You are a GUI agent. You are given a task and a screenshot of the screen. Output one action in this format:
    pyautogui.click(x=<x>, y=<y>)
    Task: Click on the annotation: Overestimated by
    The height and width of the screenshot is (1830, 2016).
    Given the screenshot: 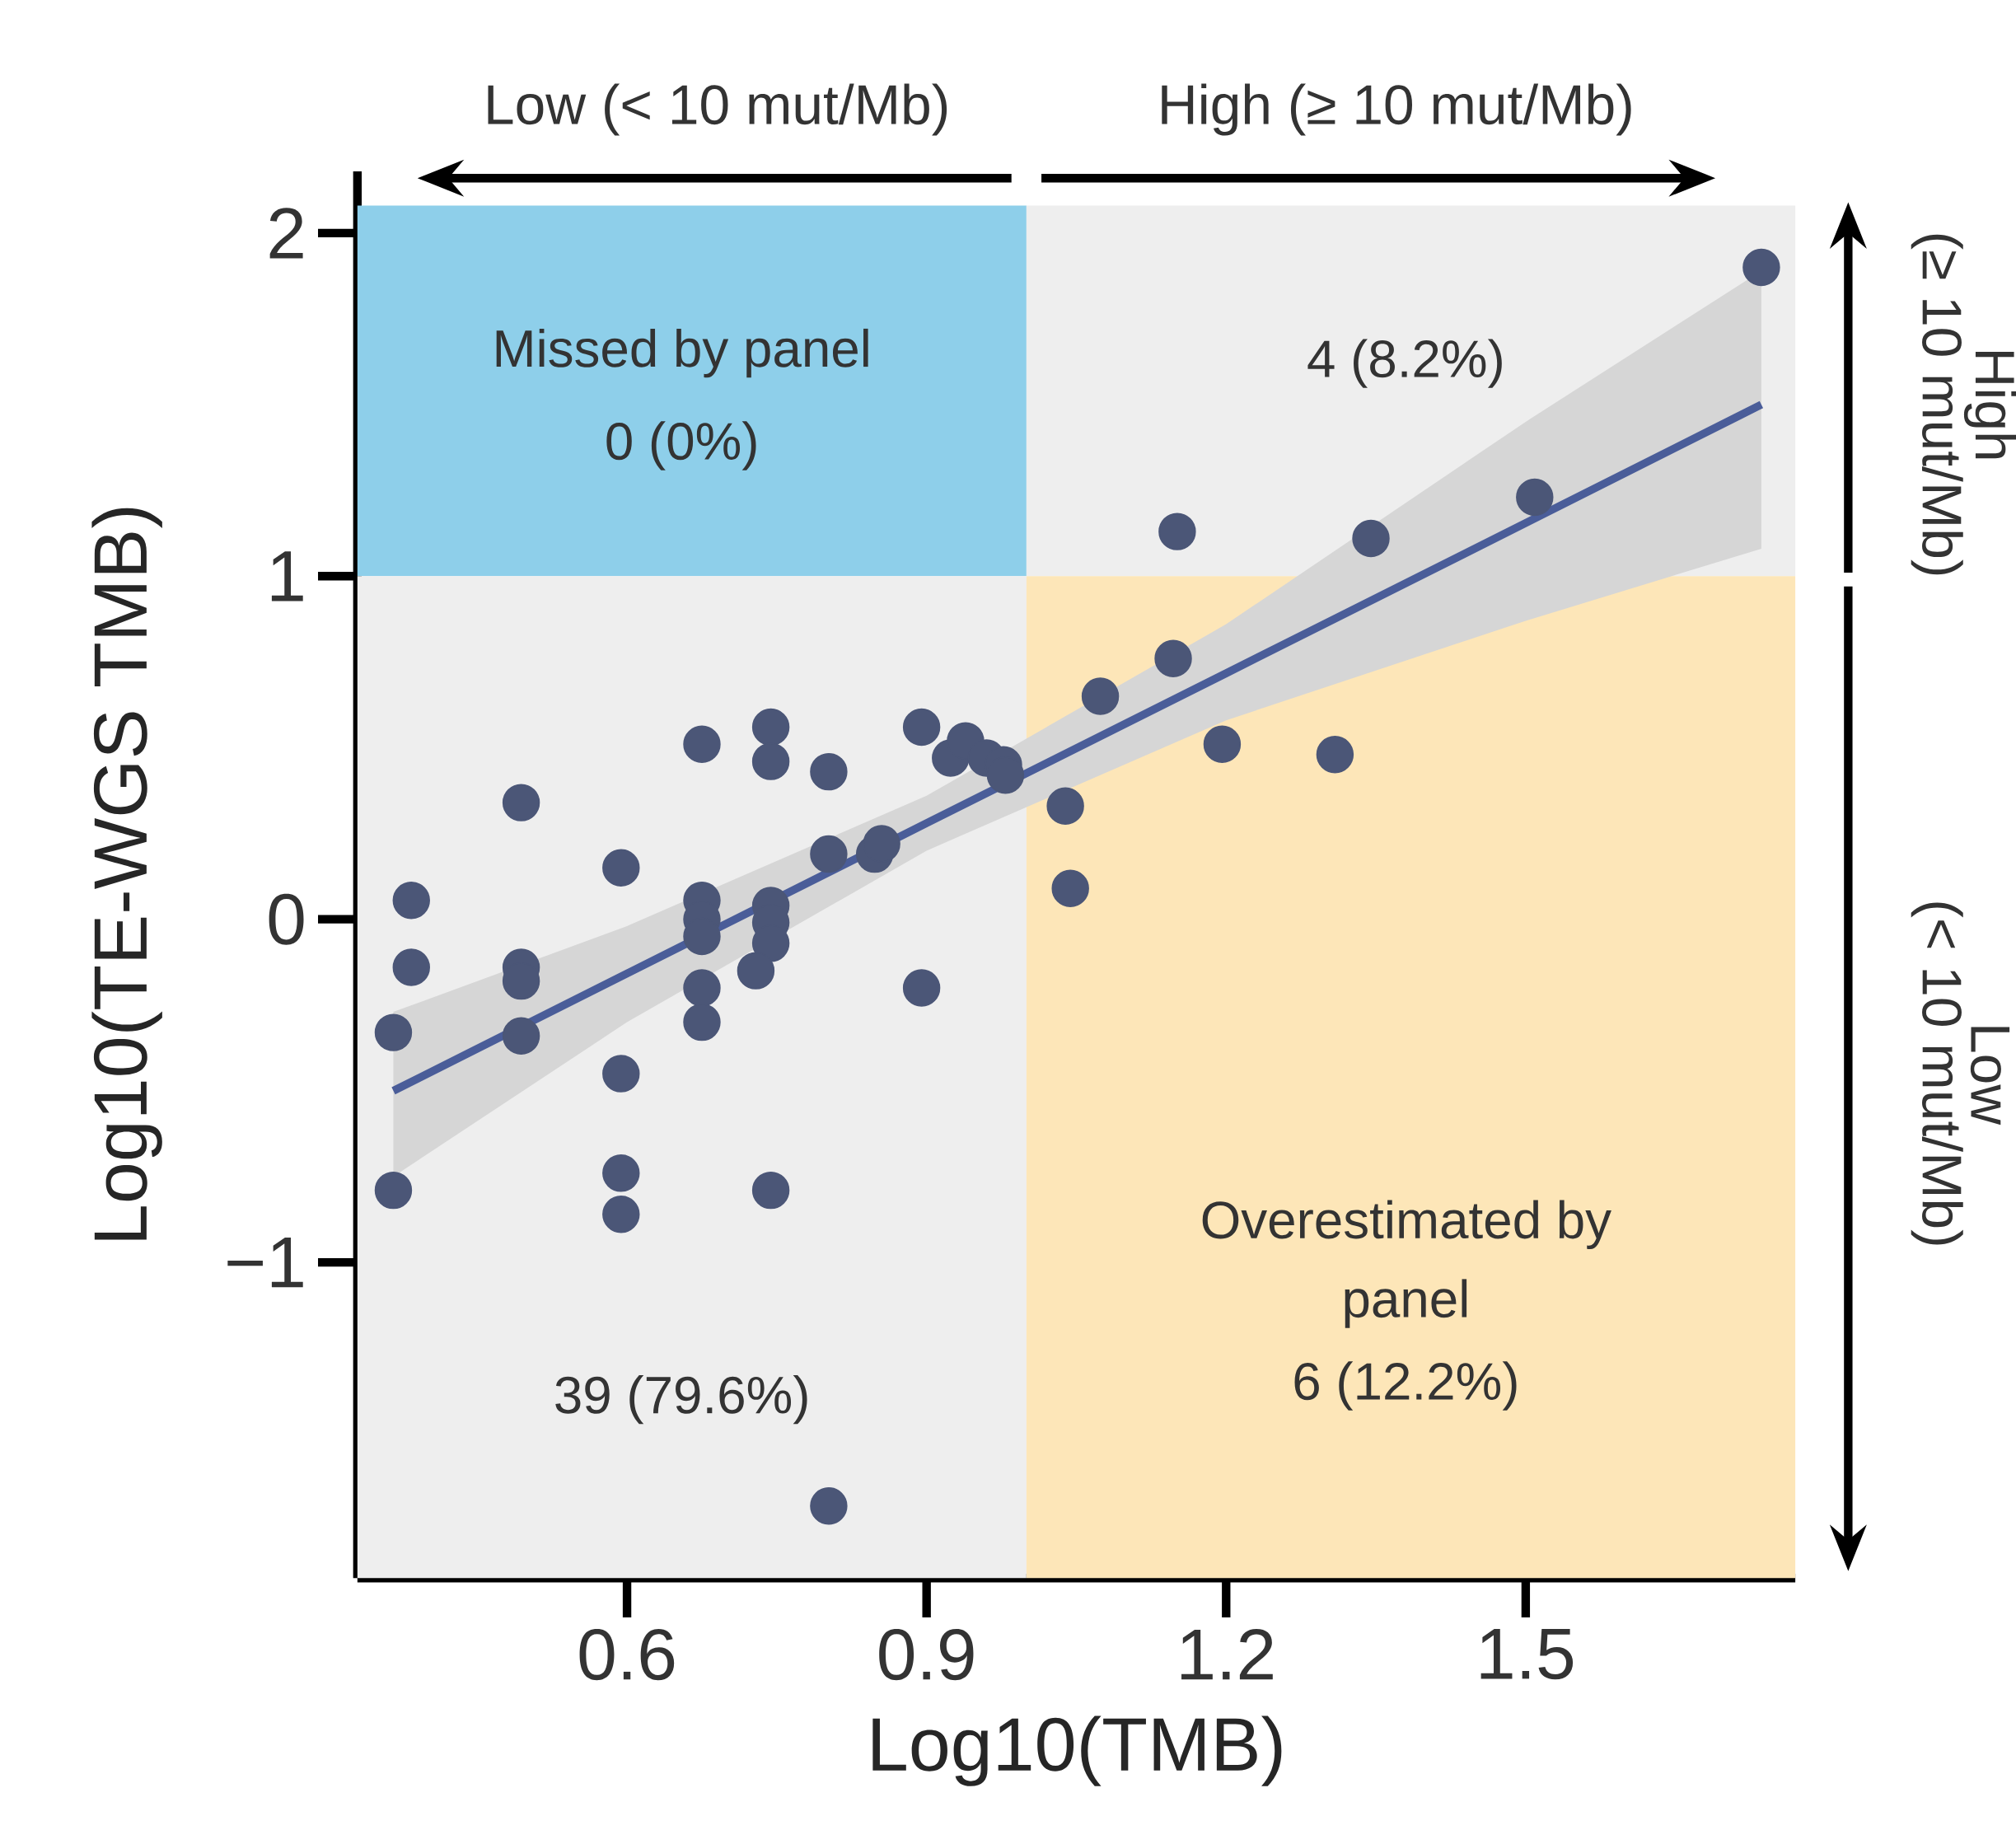 What is the action you would take?
    pyautogui.click(x=1407, y=1225)
    